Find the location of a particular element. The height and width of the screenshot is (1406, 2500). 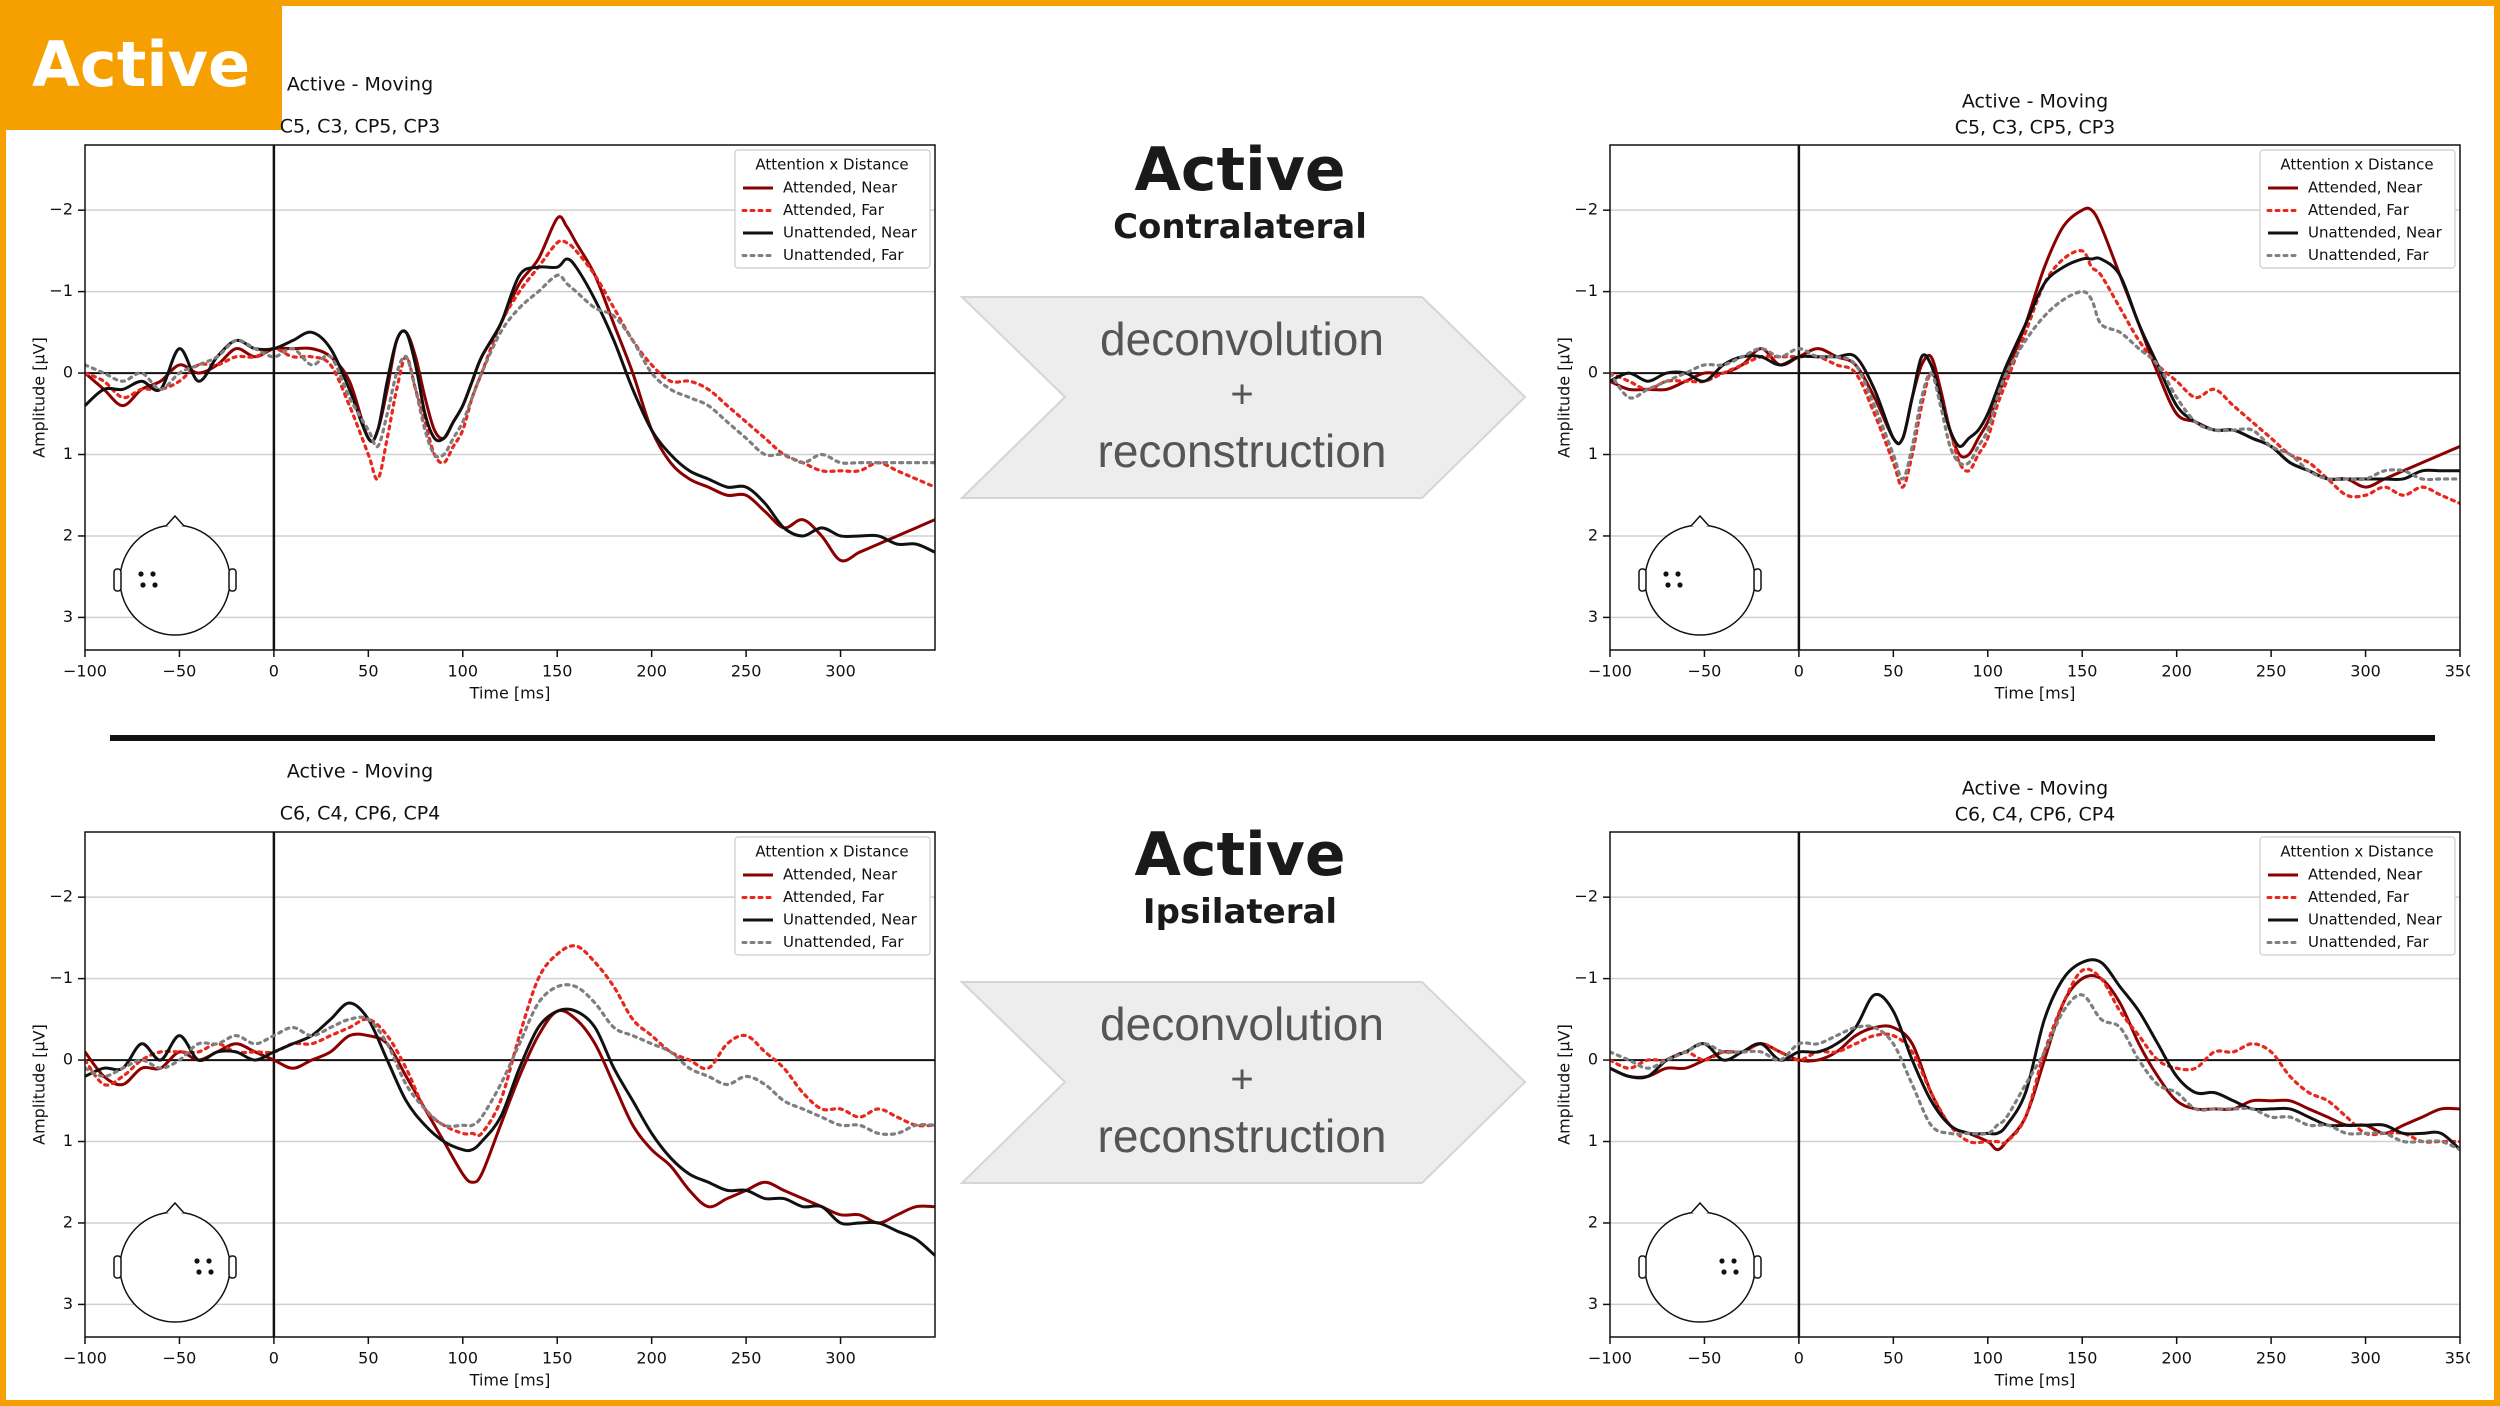

contra-arrow-line-2: + is located at coordinates (1241, 395).